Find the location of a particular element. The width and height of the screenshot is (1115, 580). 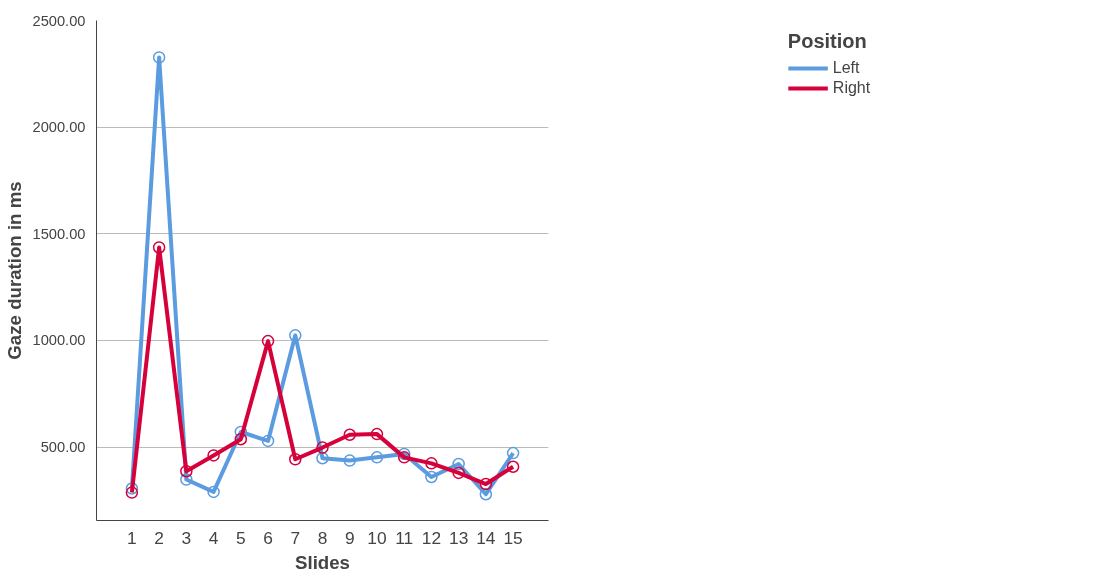

x-tick-label: 7 is located at coordinates (295, 537).